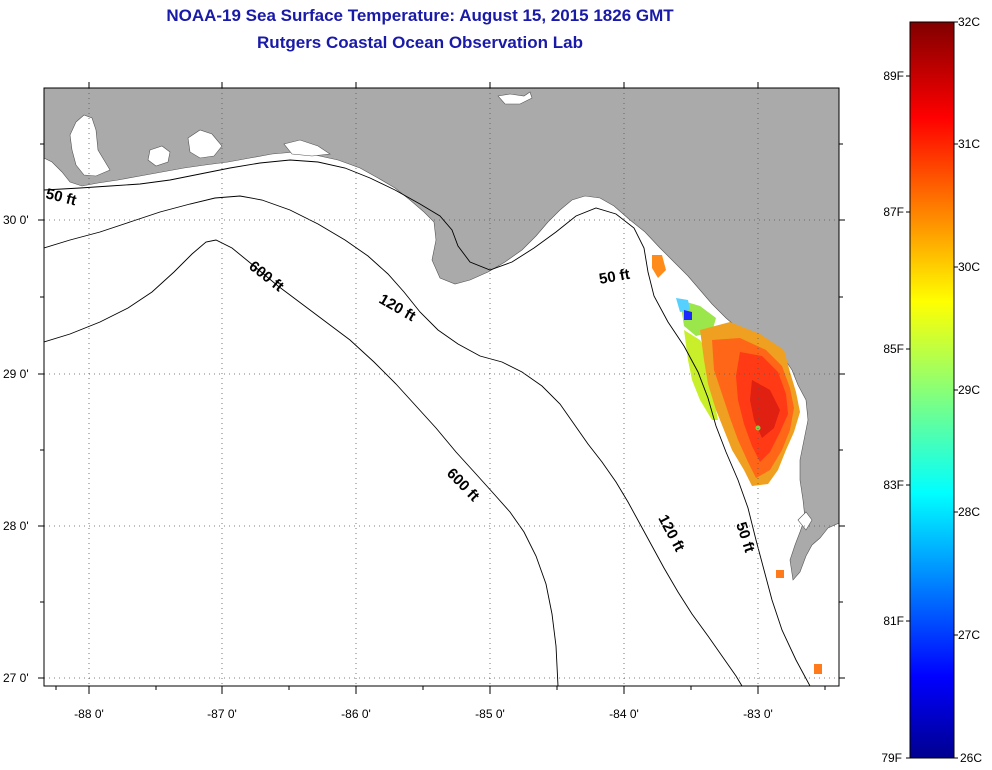  I want to click on bay-water, so click(90, 145).